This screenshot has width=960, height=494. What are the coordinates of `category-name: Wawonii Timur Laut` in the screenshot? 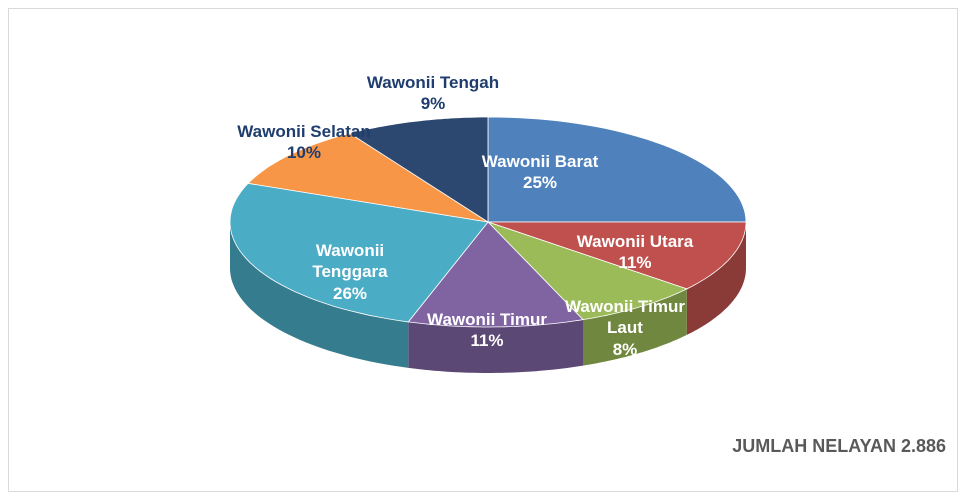 It's located at (625, 317).